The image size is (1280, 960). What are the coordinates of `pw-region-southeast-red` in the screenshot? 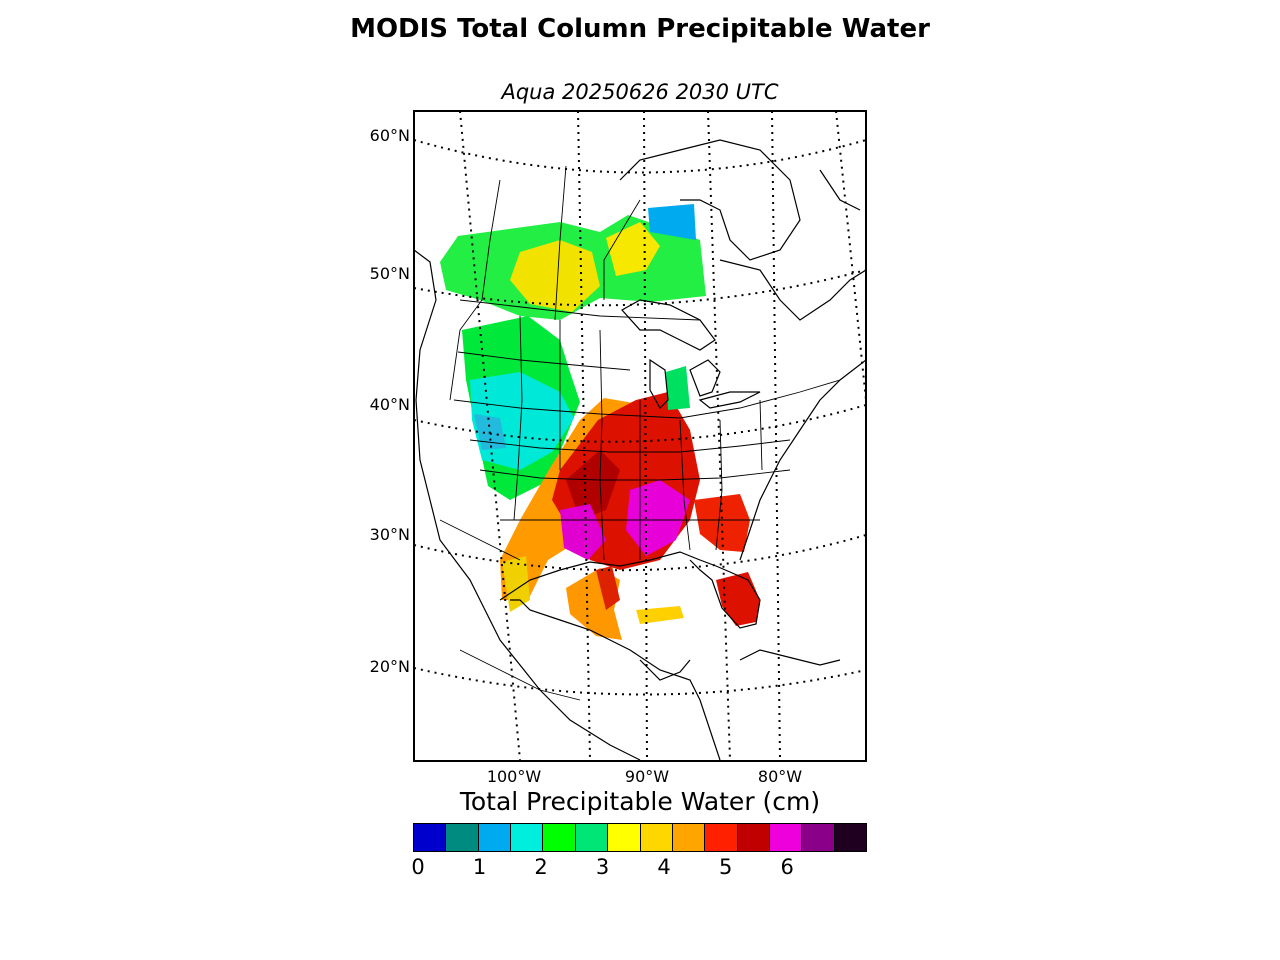 It's located at (722, 523).